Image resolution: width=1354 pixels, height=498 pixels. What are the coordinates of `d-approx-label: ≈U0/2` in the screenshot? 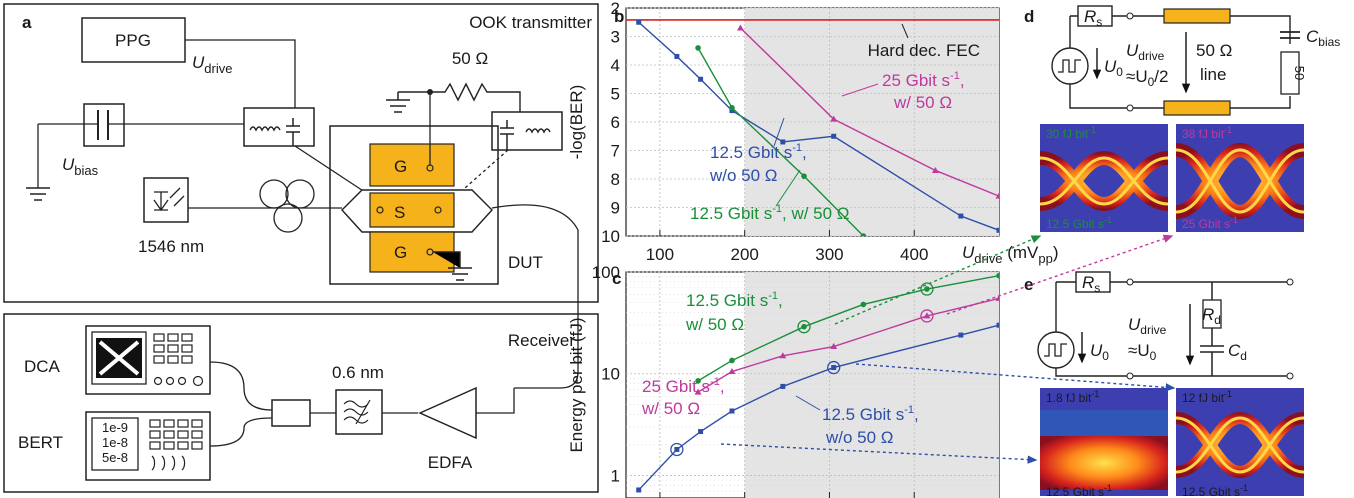 It's located at (1147, 78).